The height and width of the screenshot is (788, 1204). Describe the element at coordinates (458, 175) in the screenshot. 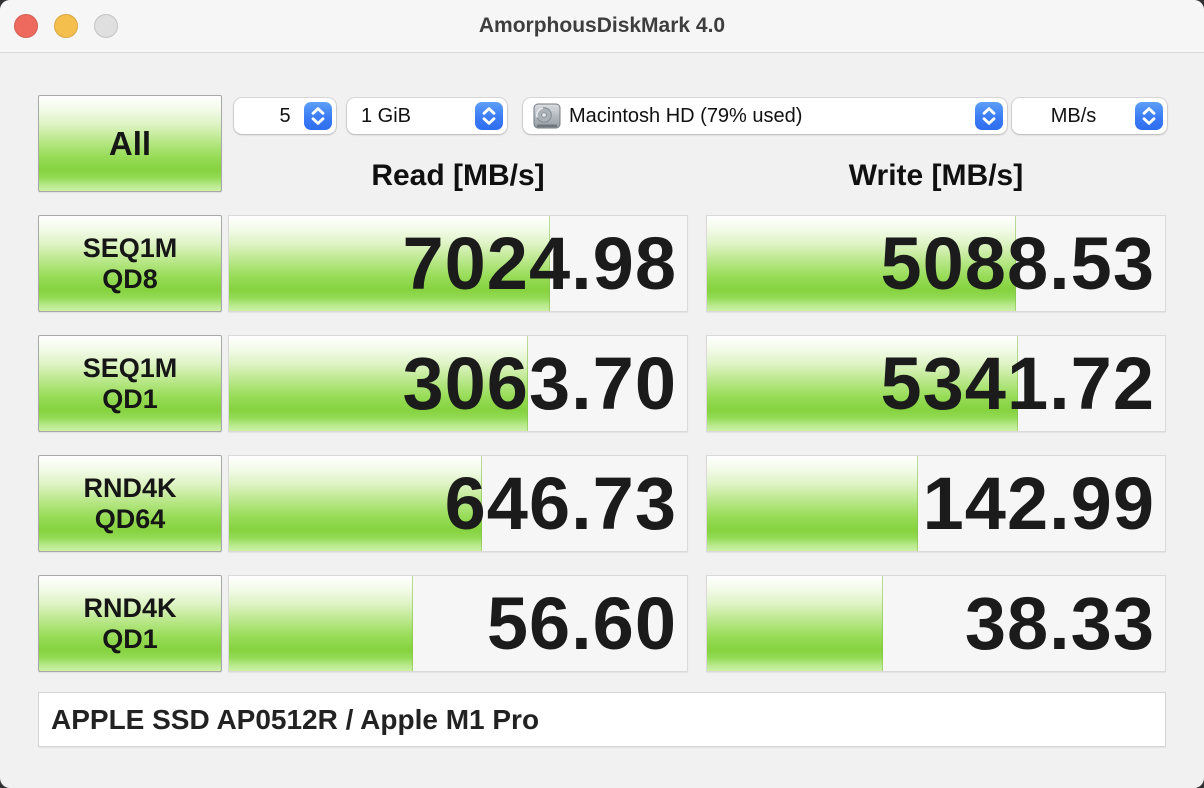

I see `read-column-header: Read [MB/s]` at that location.